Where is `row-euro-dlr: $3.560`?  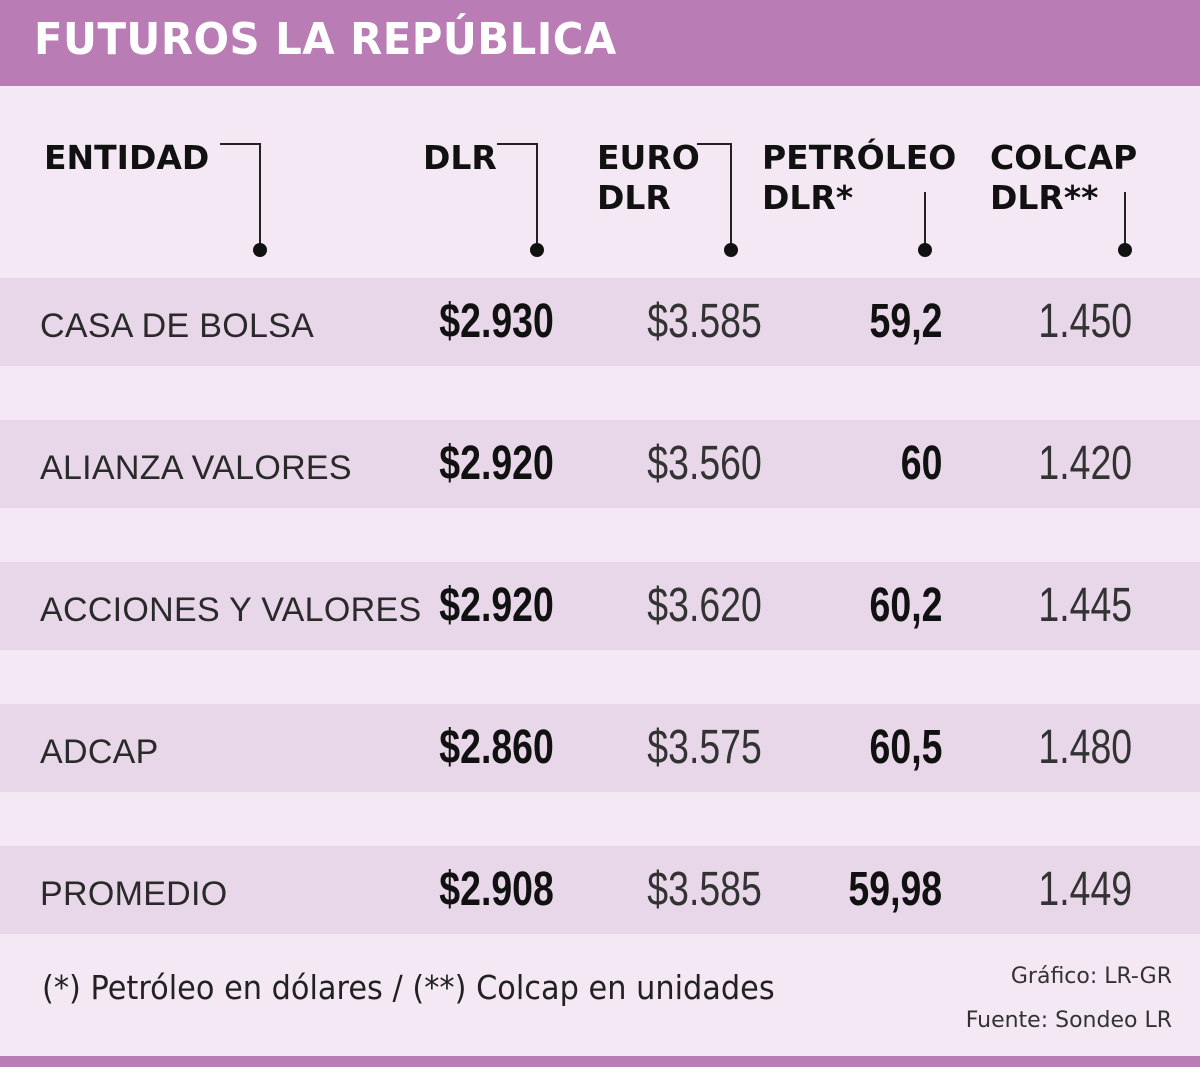
row-euro-dlr: $3.560 is located at coordinates (704, 463).